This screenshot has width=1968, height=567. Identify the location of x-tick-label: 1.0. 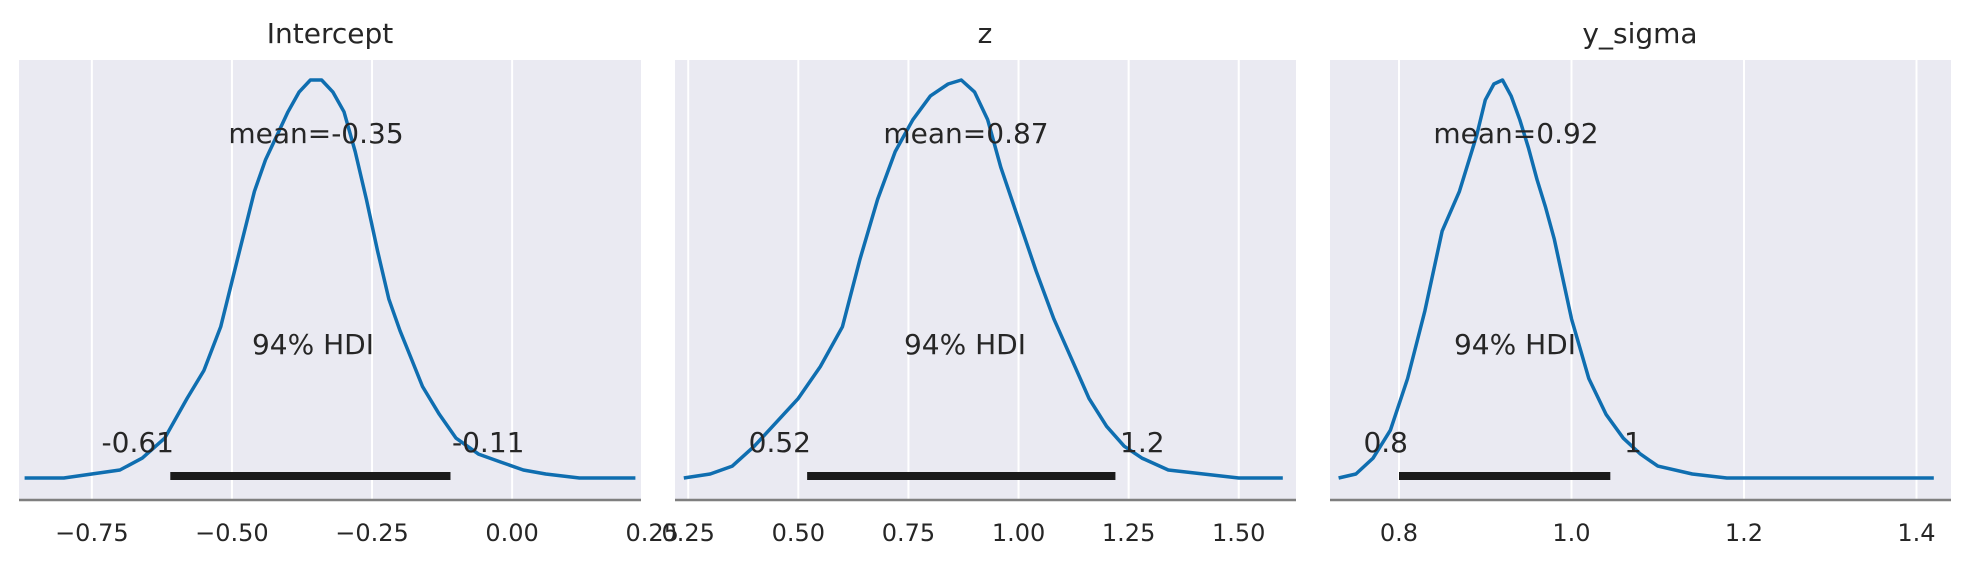
(1571, 533).